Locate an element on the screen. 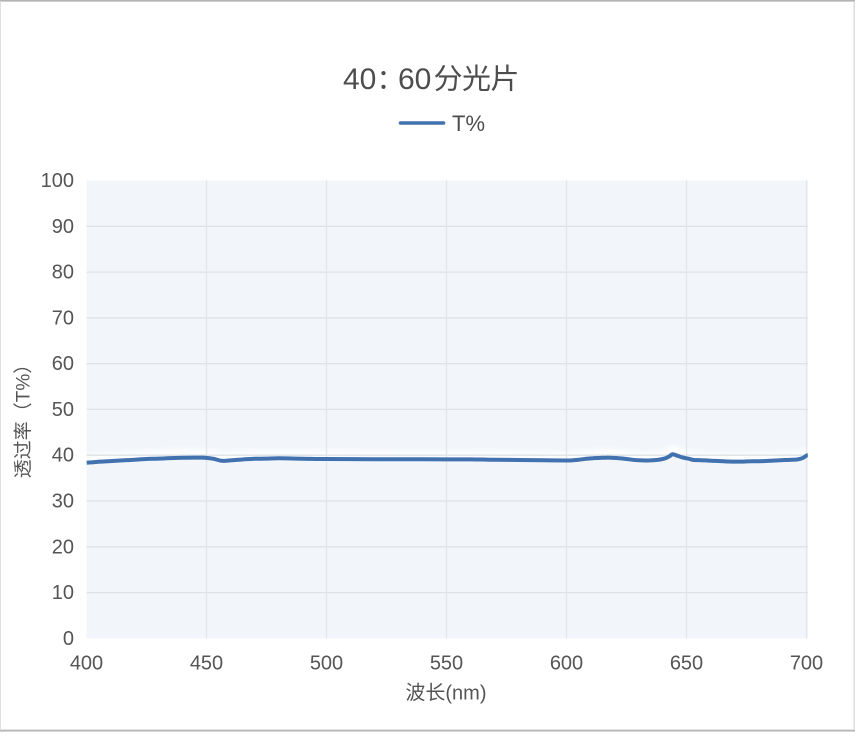 The height and width of the screenshot is (744, 855). svg-text: (nm) is located at coordinates (465, 694).